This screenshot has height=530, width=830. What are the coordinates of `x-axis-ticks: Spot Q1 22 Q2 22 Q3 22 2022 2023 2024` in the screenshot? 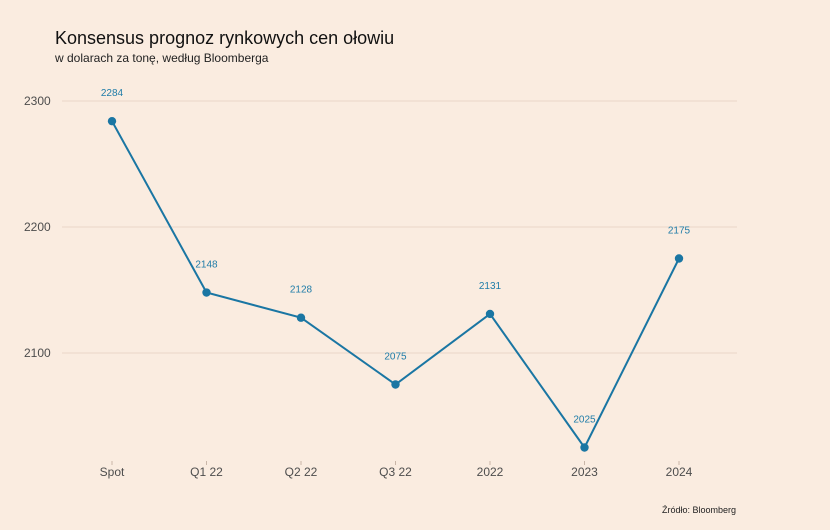 It's located at (396, 470).